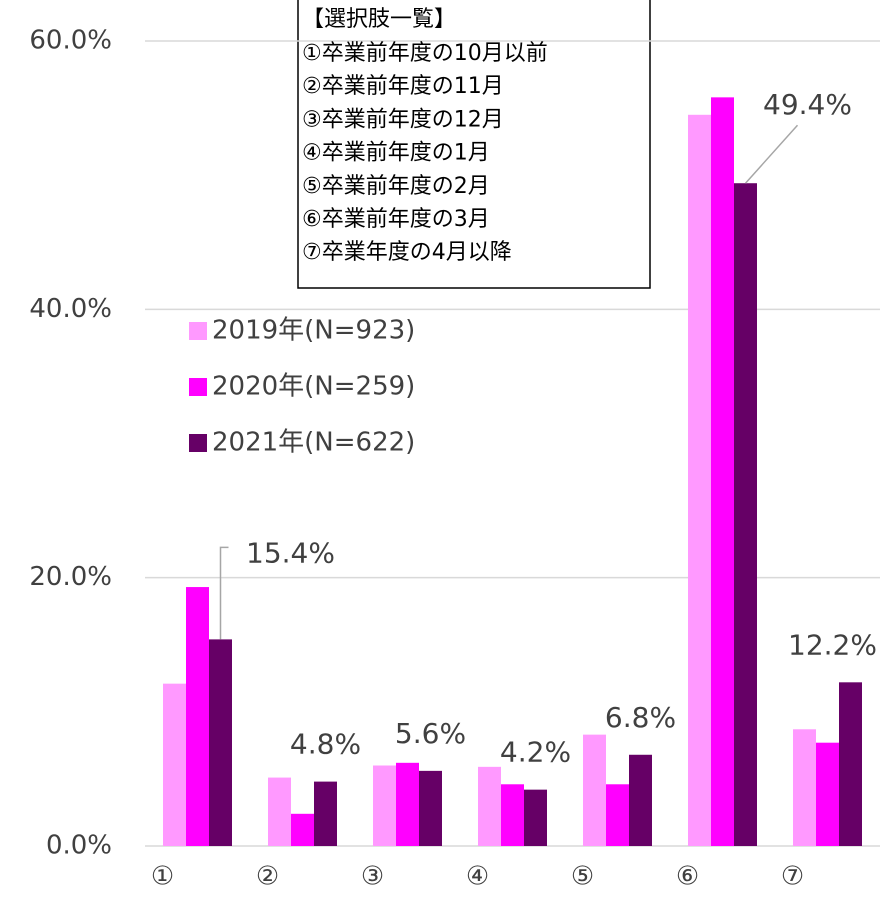  Describe the element at coordinates (162, 877) in the screenshot. I see `x-tick-label: ①` at that location.